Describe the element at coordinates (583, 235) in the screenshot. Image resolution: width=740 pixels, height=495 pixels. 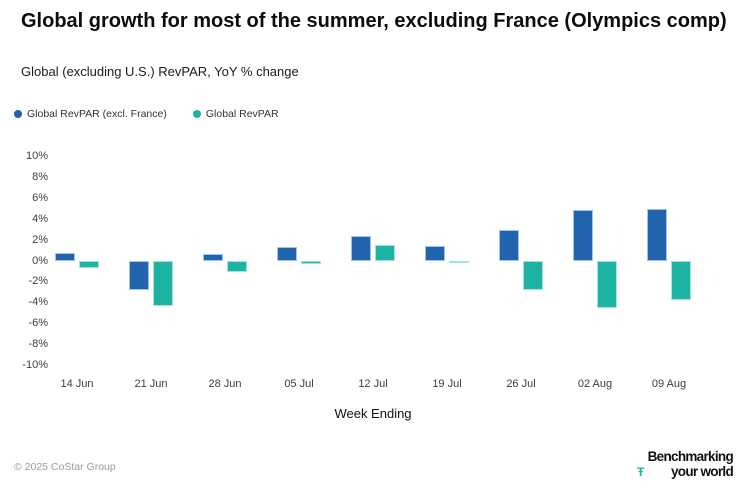
I see `bar-excl-france-02-aug` at that location.